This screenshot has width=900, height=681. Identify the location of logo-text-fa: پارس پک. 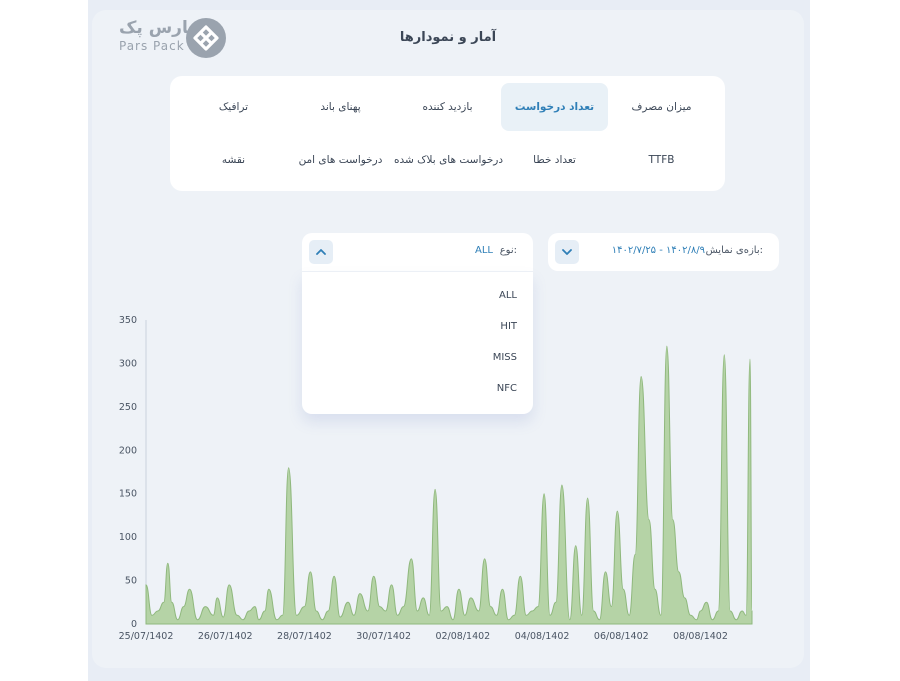
(157, 28).